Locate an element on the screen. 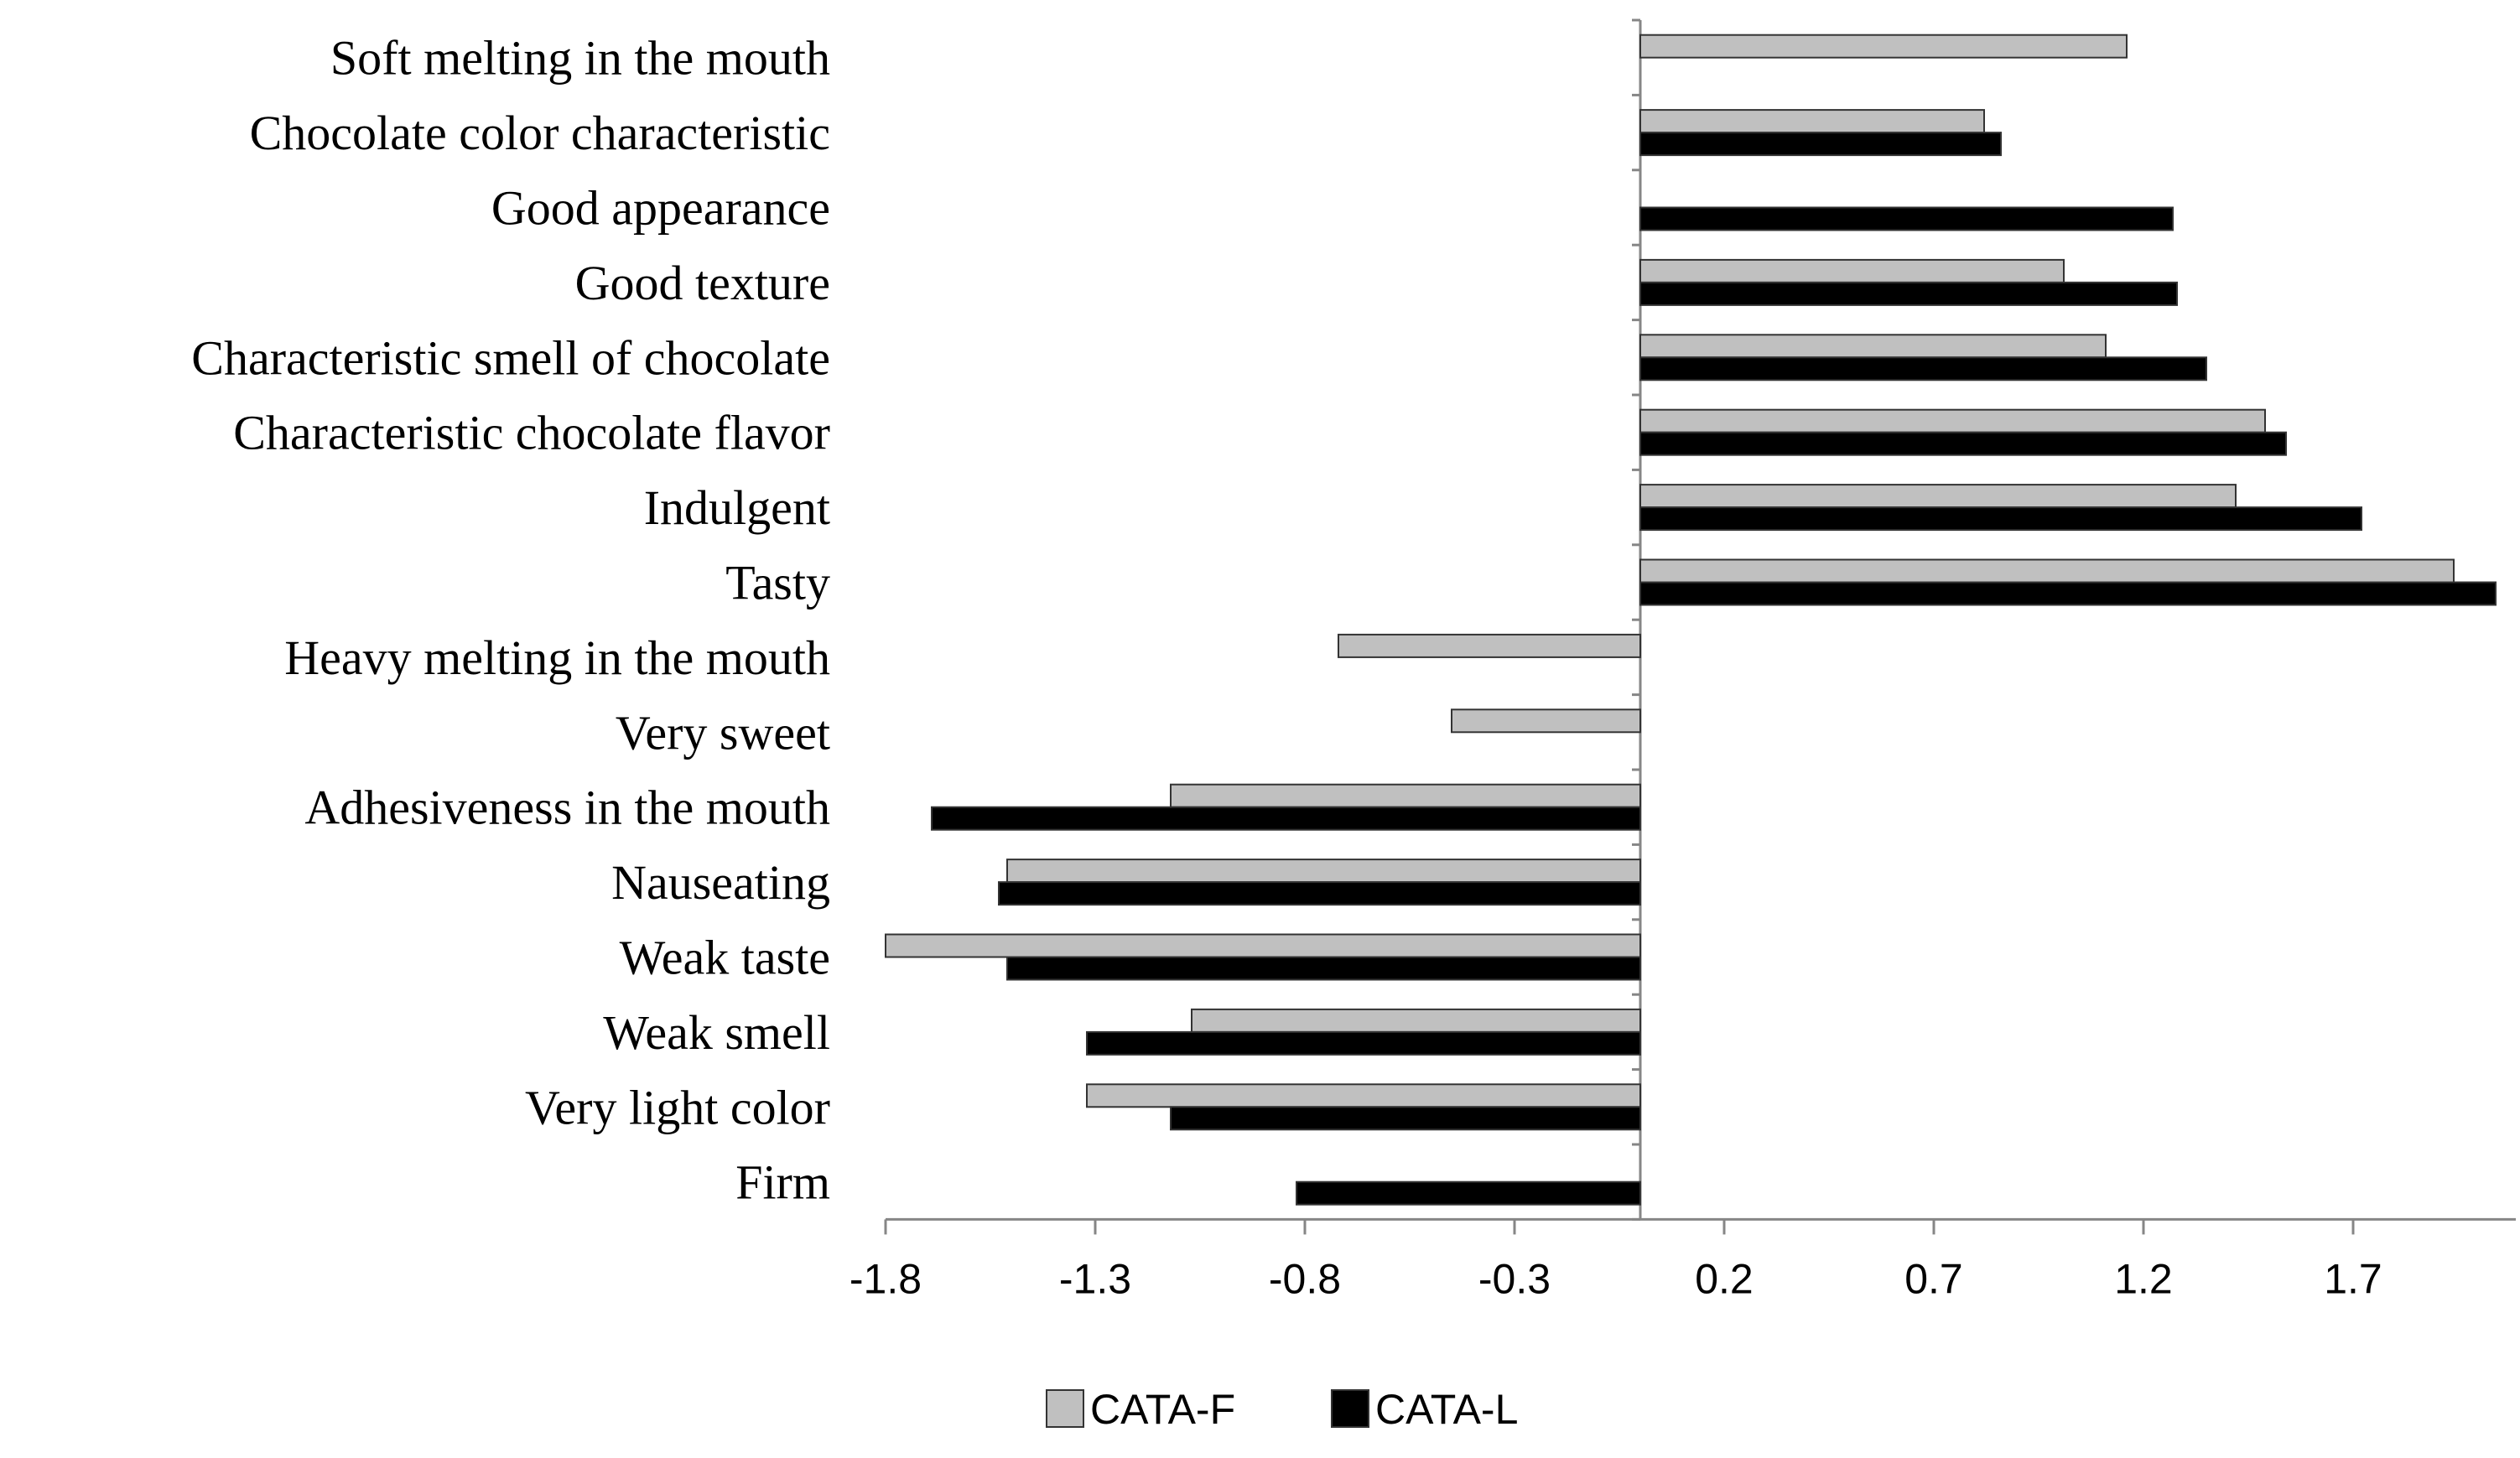 This screenshot has width=2520, height=1458. legend-swatch-cata-f is located at coordinates (1065, 1408).